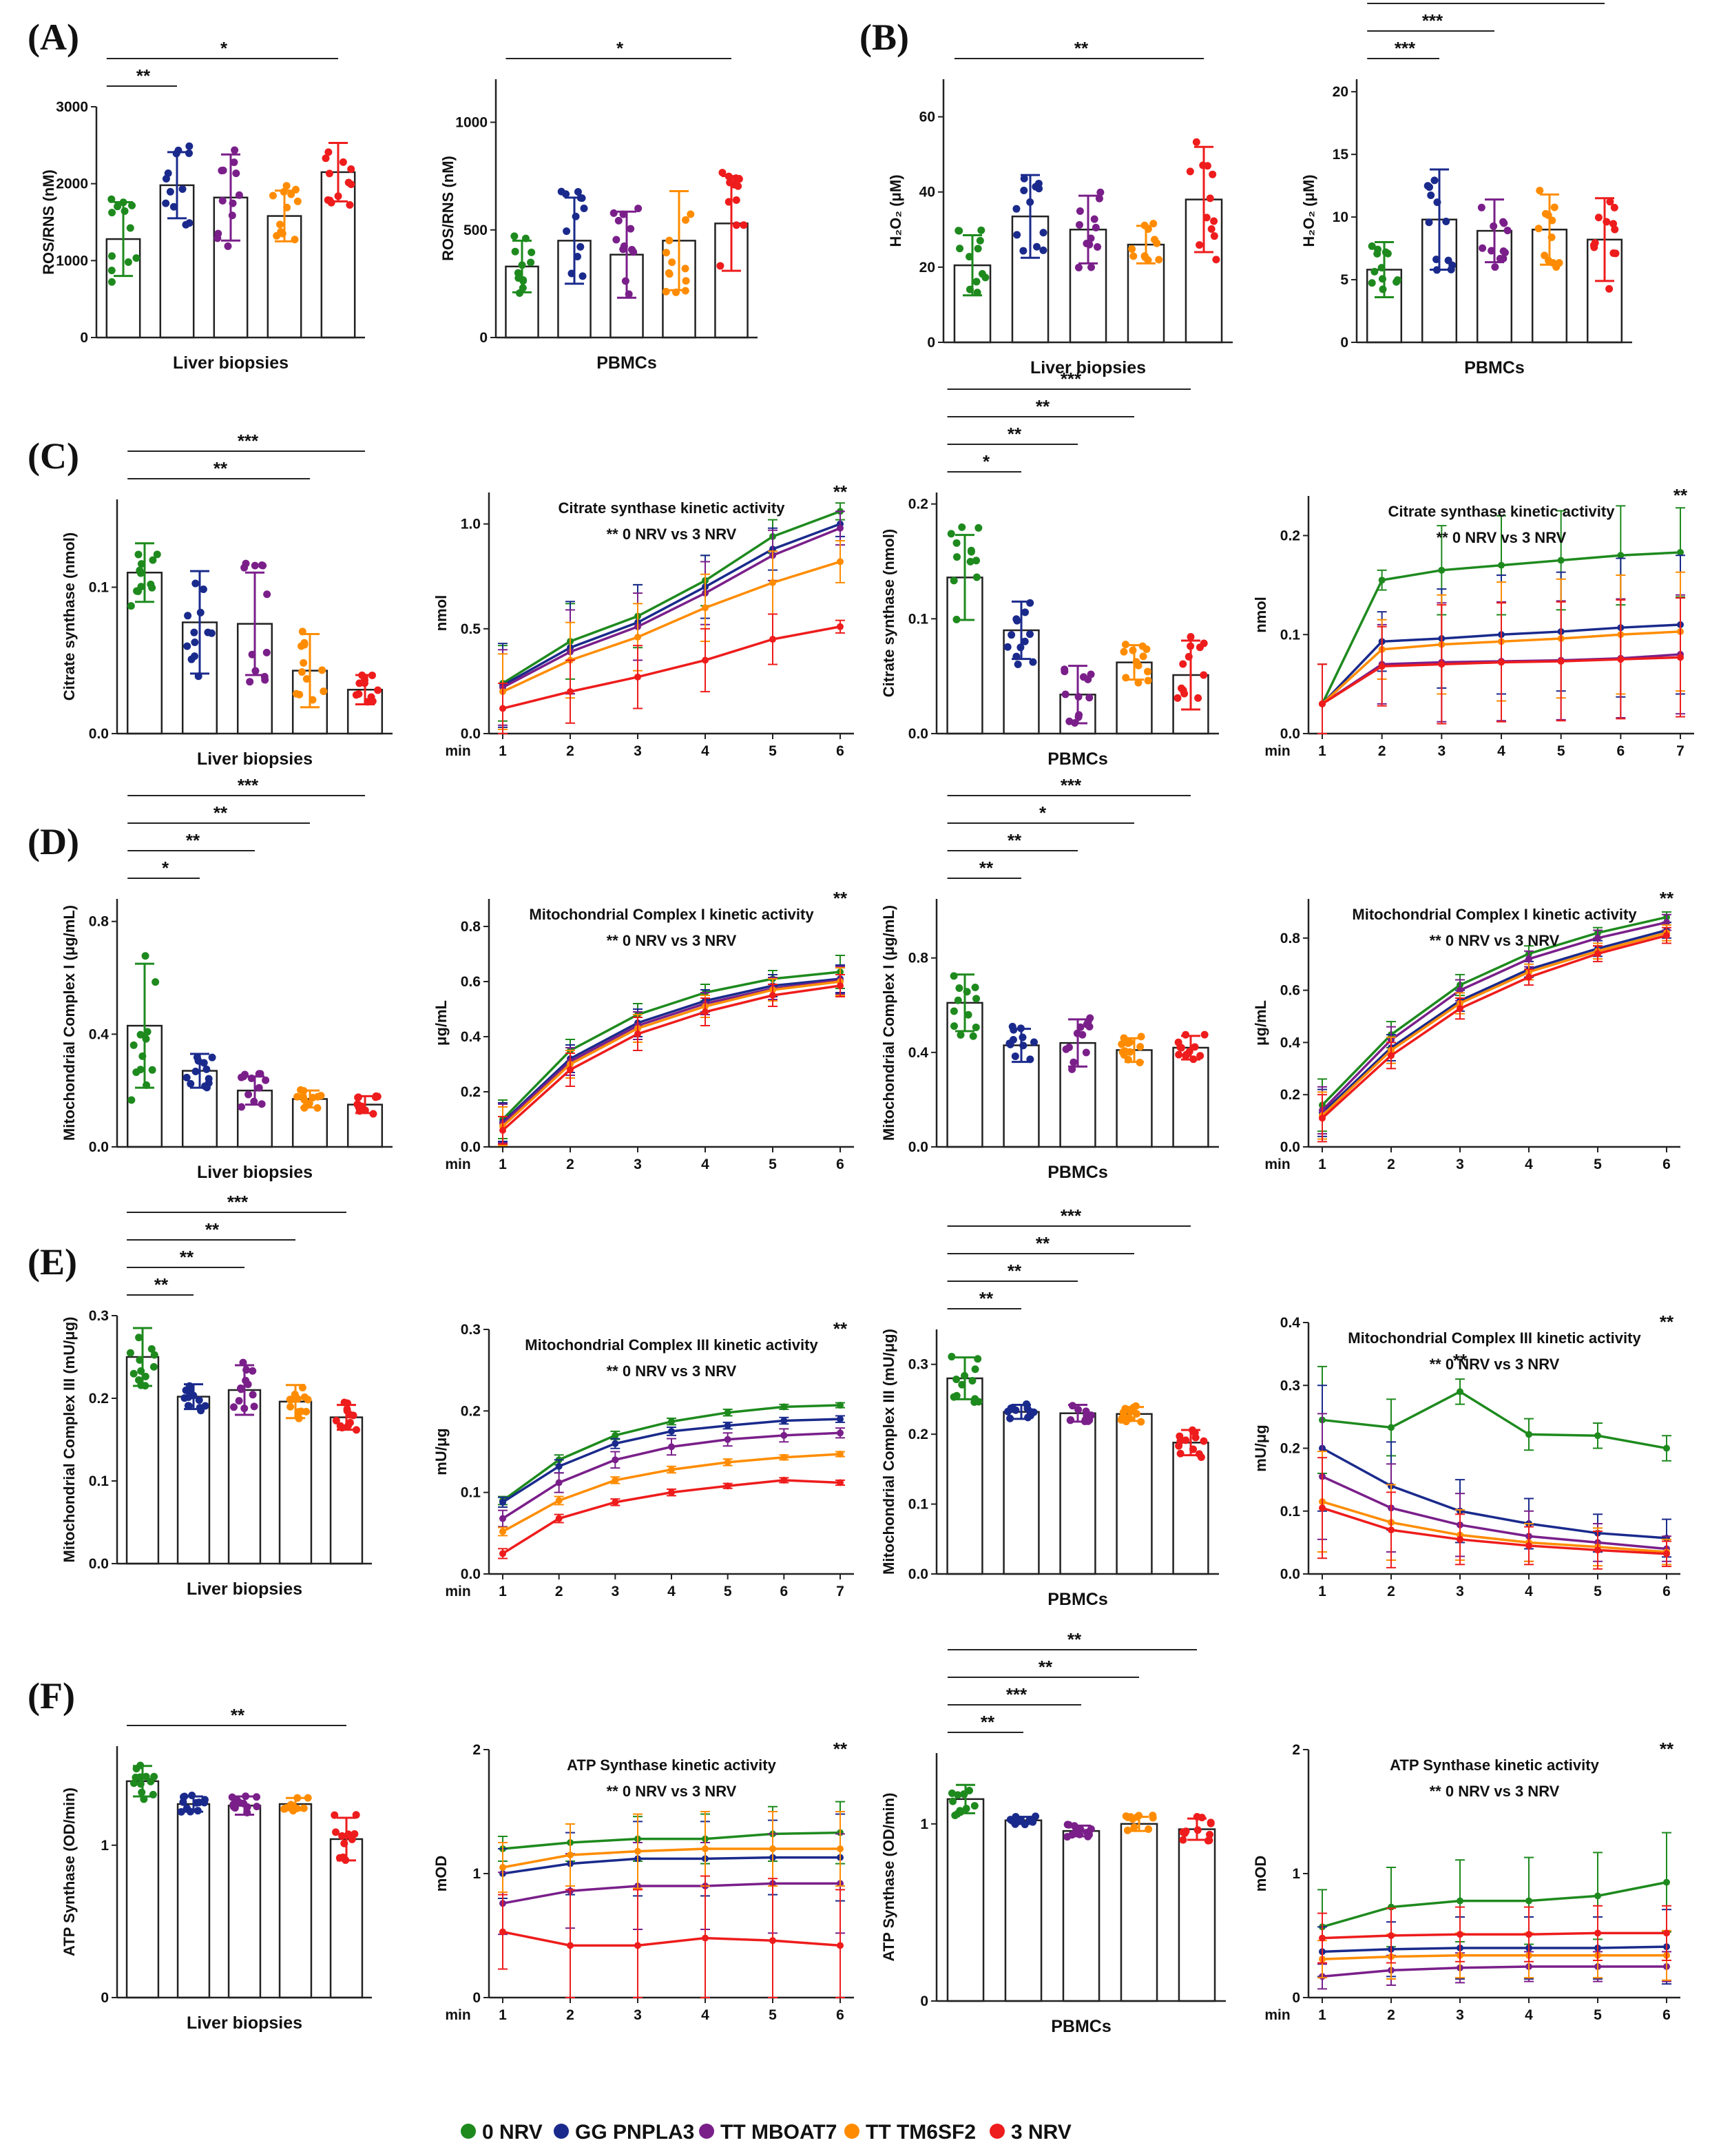 Image resolution: width=1721 pixels, height=2156 pixels. Describe the element at coordinates (99, 588) in the screenshot. I see `y-tick-label: 0.1` at that location.